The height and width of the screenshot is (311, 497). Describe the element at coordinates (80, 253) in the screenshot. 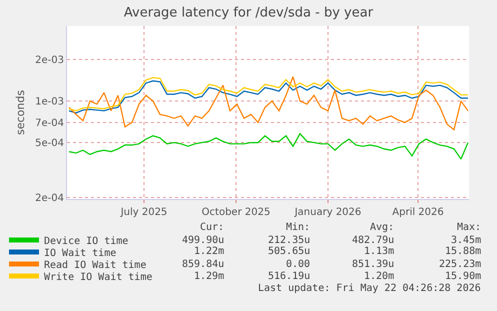

I see `legend-label: IO Wait time` at that location.